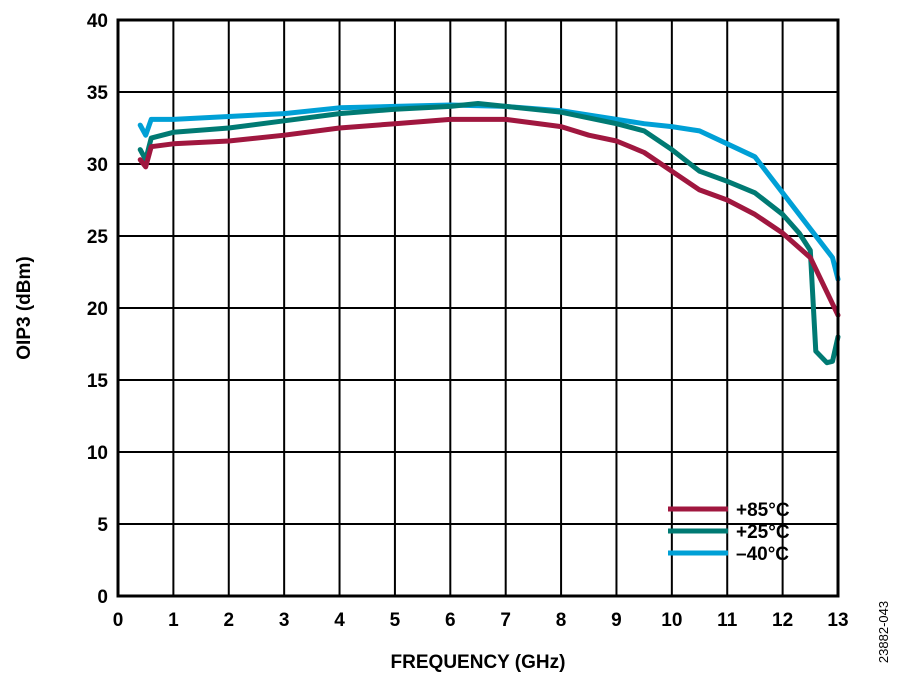 The width and height of the screenshot is (899, 694). Describe the element at coordinates (671, 620) in the screenshot. I see `x-tick-label: 10` at that location.